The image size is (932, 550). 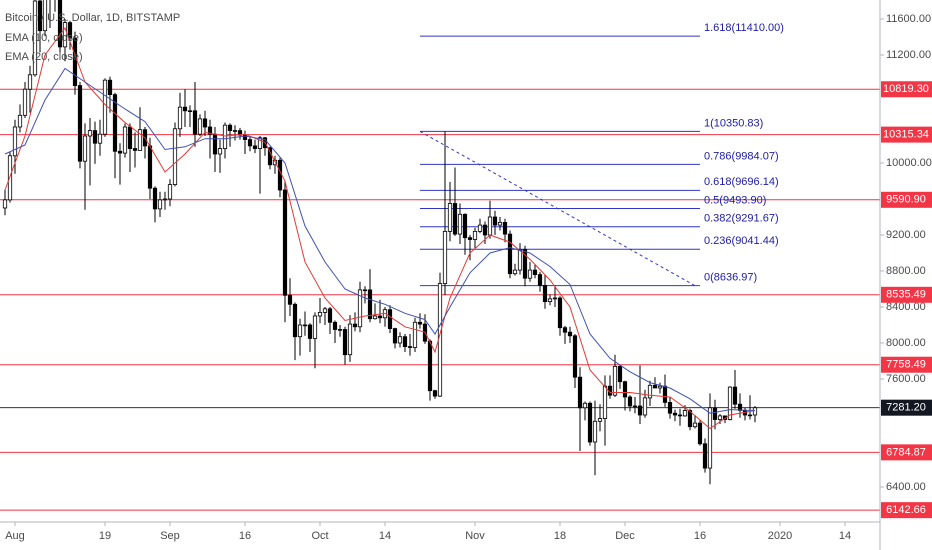 I want to click on x-tick-label: 19, so click(x=105, y=536).